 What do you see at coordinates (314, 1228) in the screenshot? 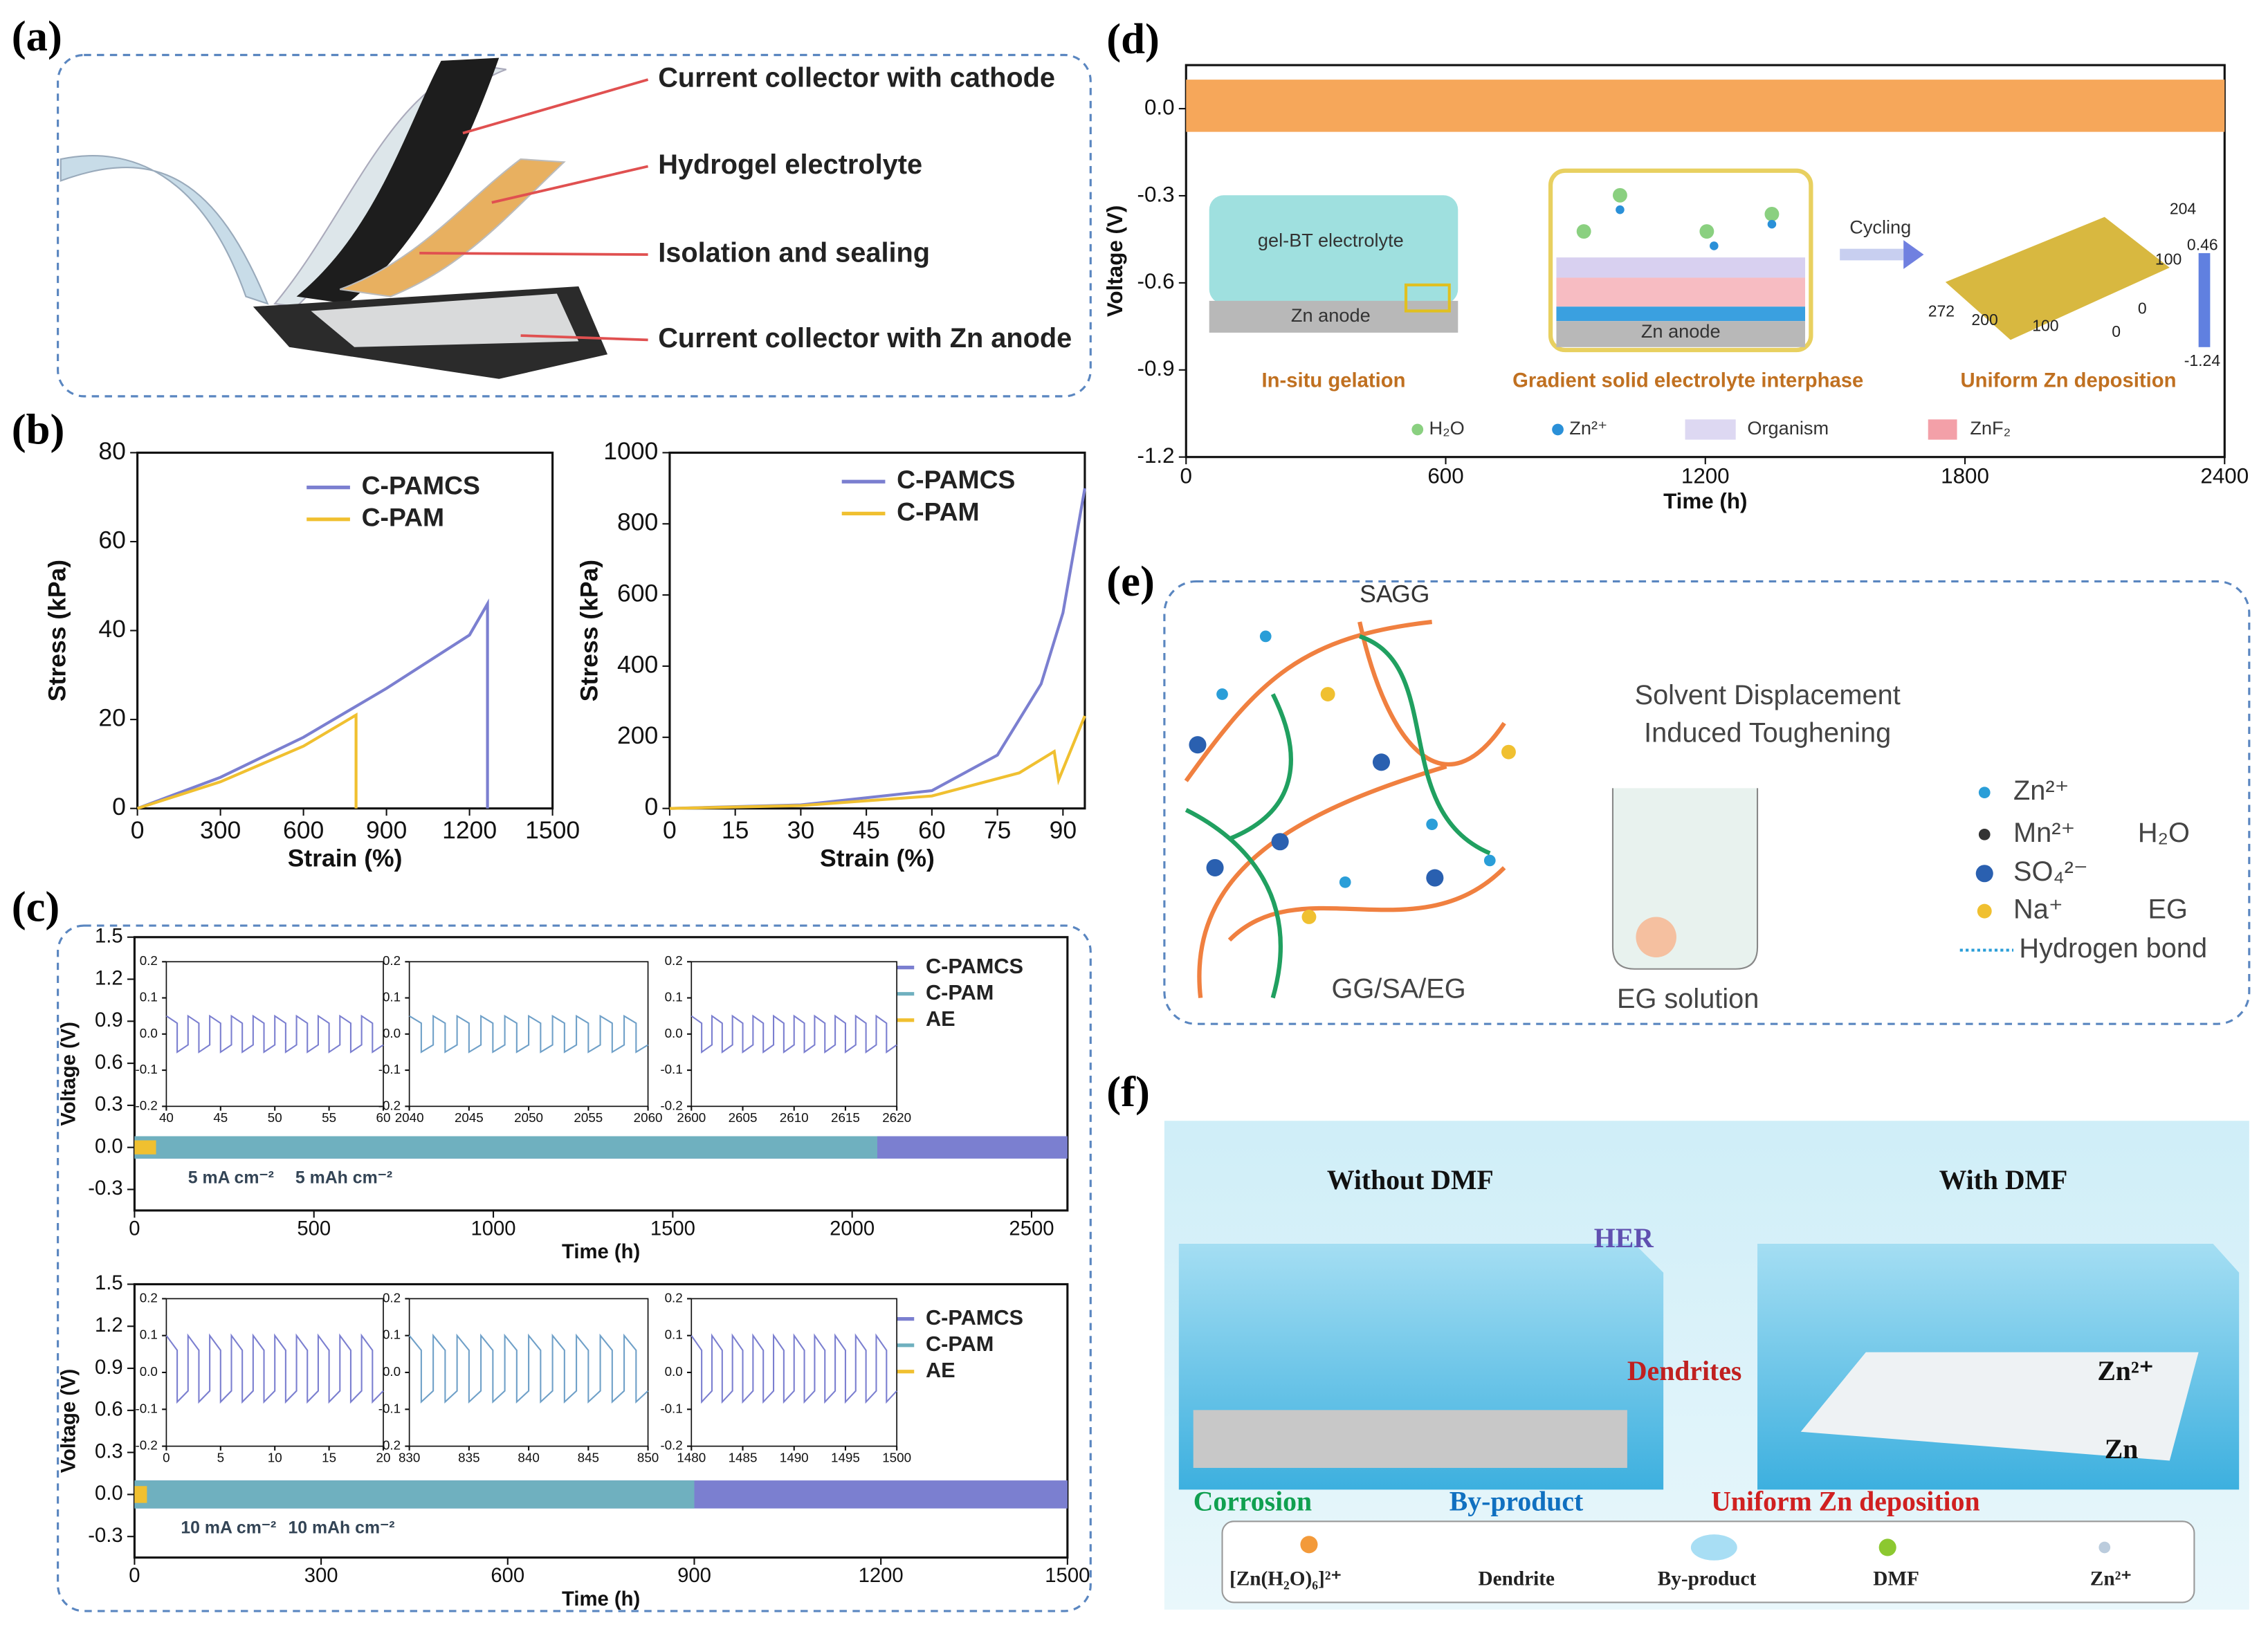
I see `x-tick-label: 500` at bounding box center [314, 1228].